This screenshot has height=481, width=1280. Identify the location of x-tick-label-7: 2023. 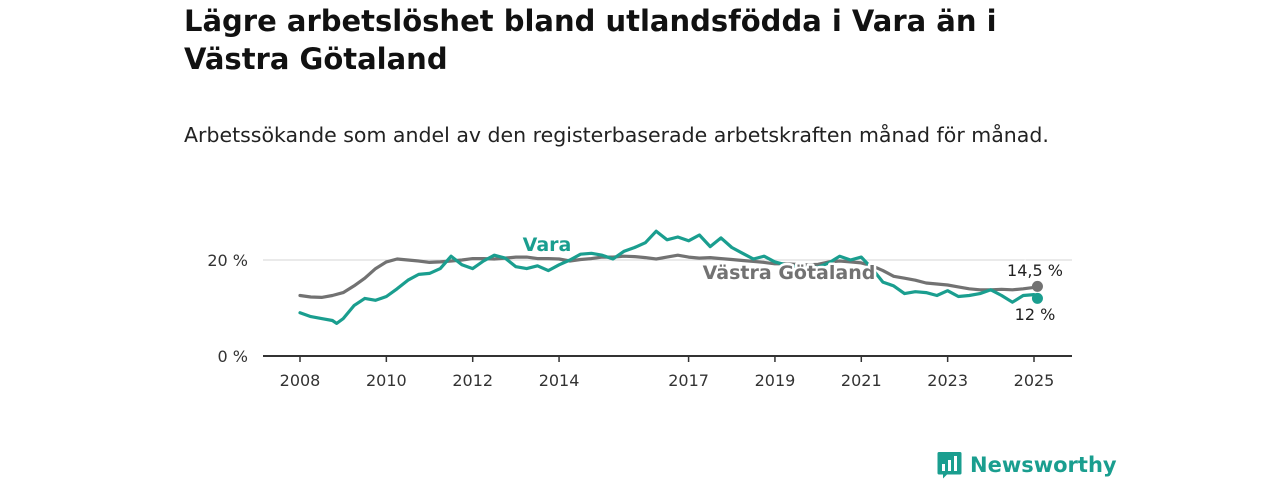
(947, 380).